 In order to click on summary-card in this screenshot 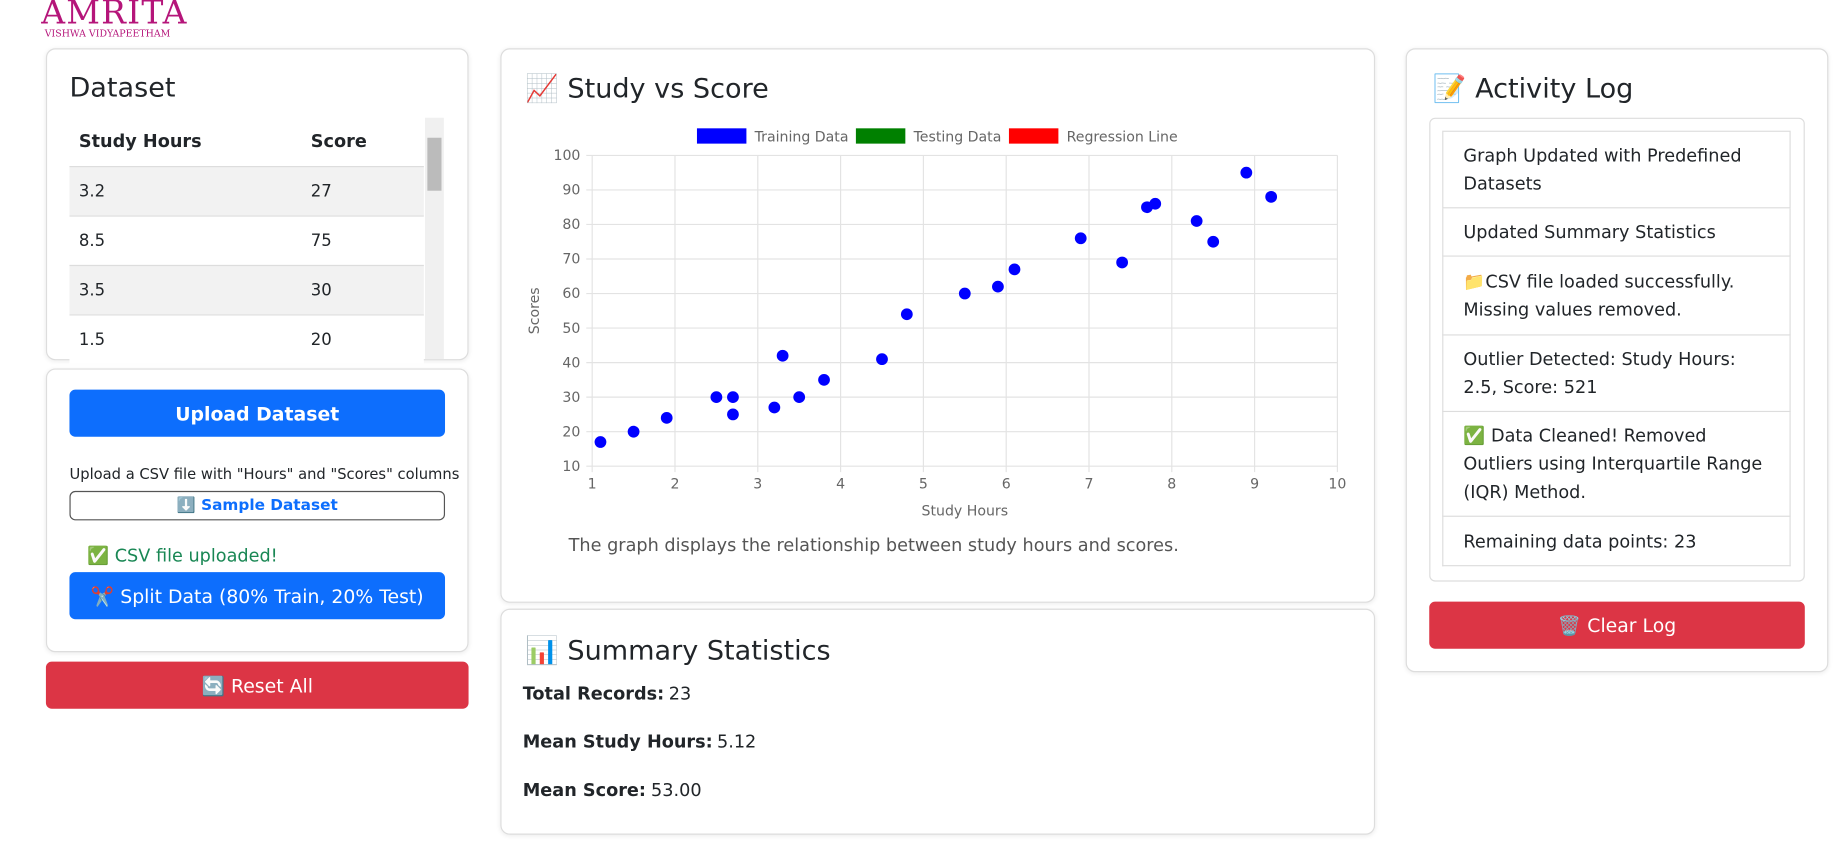, I will do `click(938, 721)`.